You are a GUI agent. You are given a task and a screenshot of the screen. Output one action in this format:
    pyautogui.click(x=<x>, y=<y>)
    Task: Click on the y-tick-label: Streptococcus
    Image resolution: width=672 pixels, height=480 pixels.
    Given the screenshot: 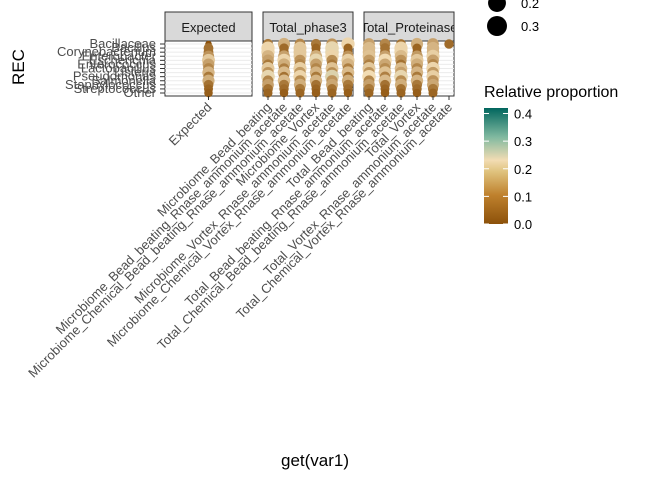 What is the action you would take?
    pyautogui.click(x=115, y=88)
    